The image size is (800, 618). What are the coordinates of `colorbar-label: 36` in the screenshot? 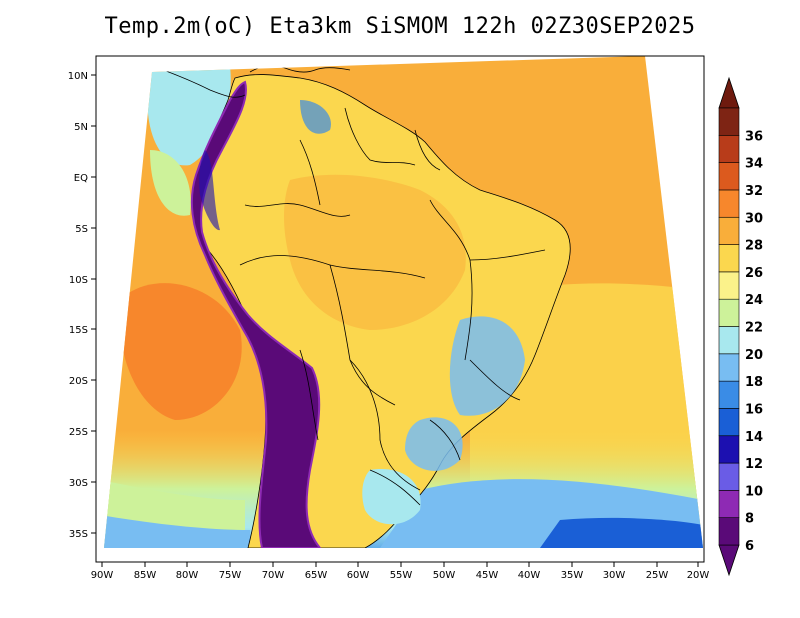 It's located at (754, 136).